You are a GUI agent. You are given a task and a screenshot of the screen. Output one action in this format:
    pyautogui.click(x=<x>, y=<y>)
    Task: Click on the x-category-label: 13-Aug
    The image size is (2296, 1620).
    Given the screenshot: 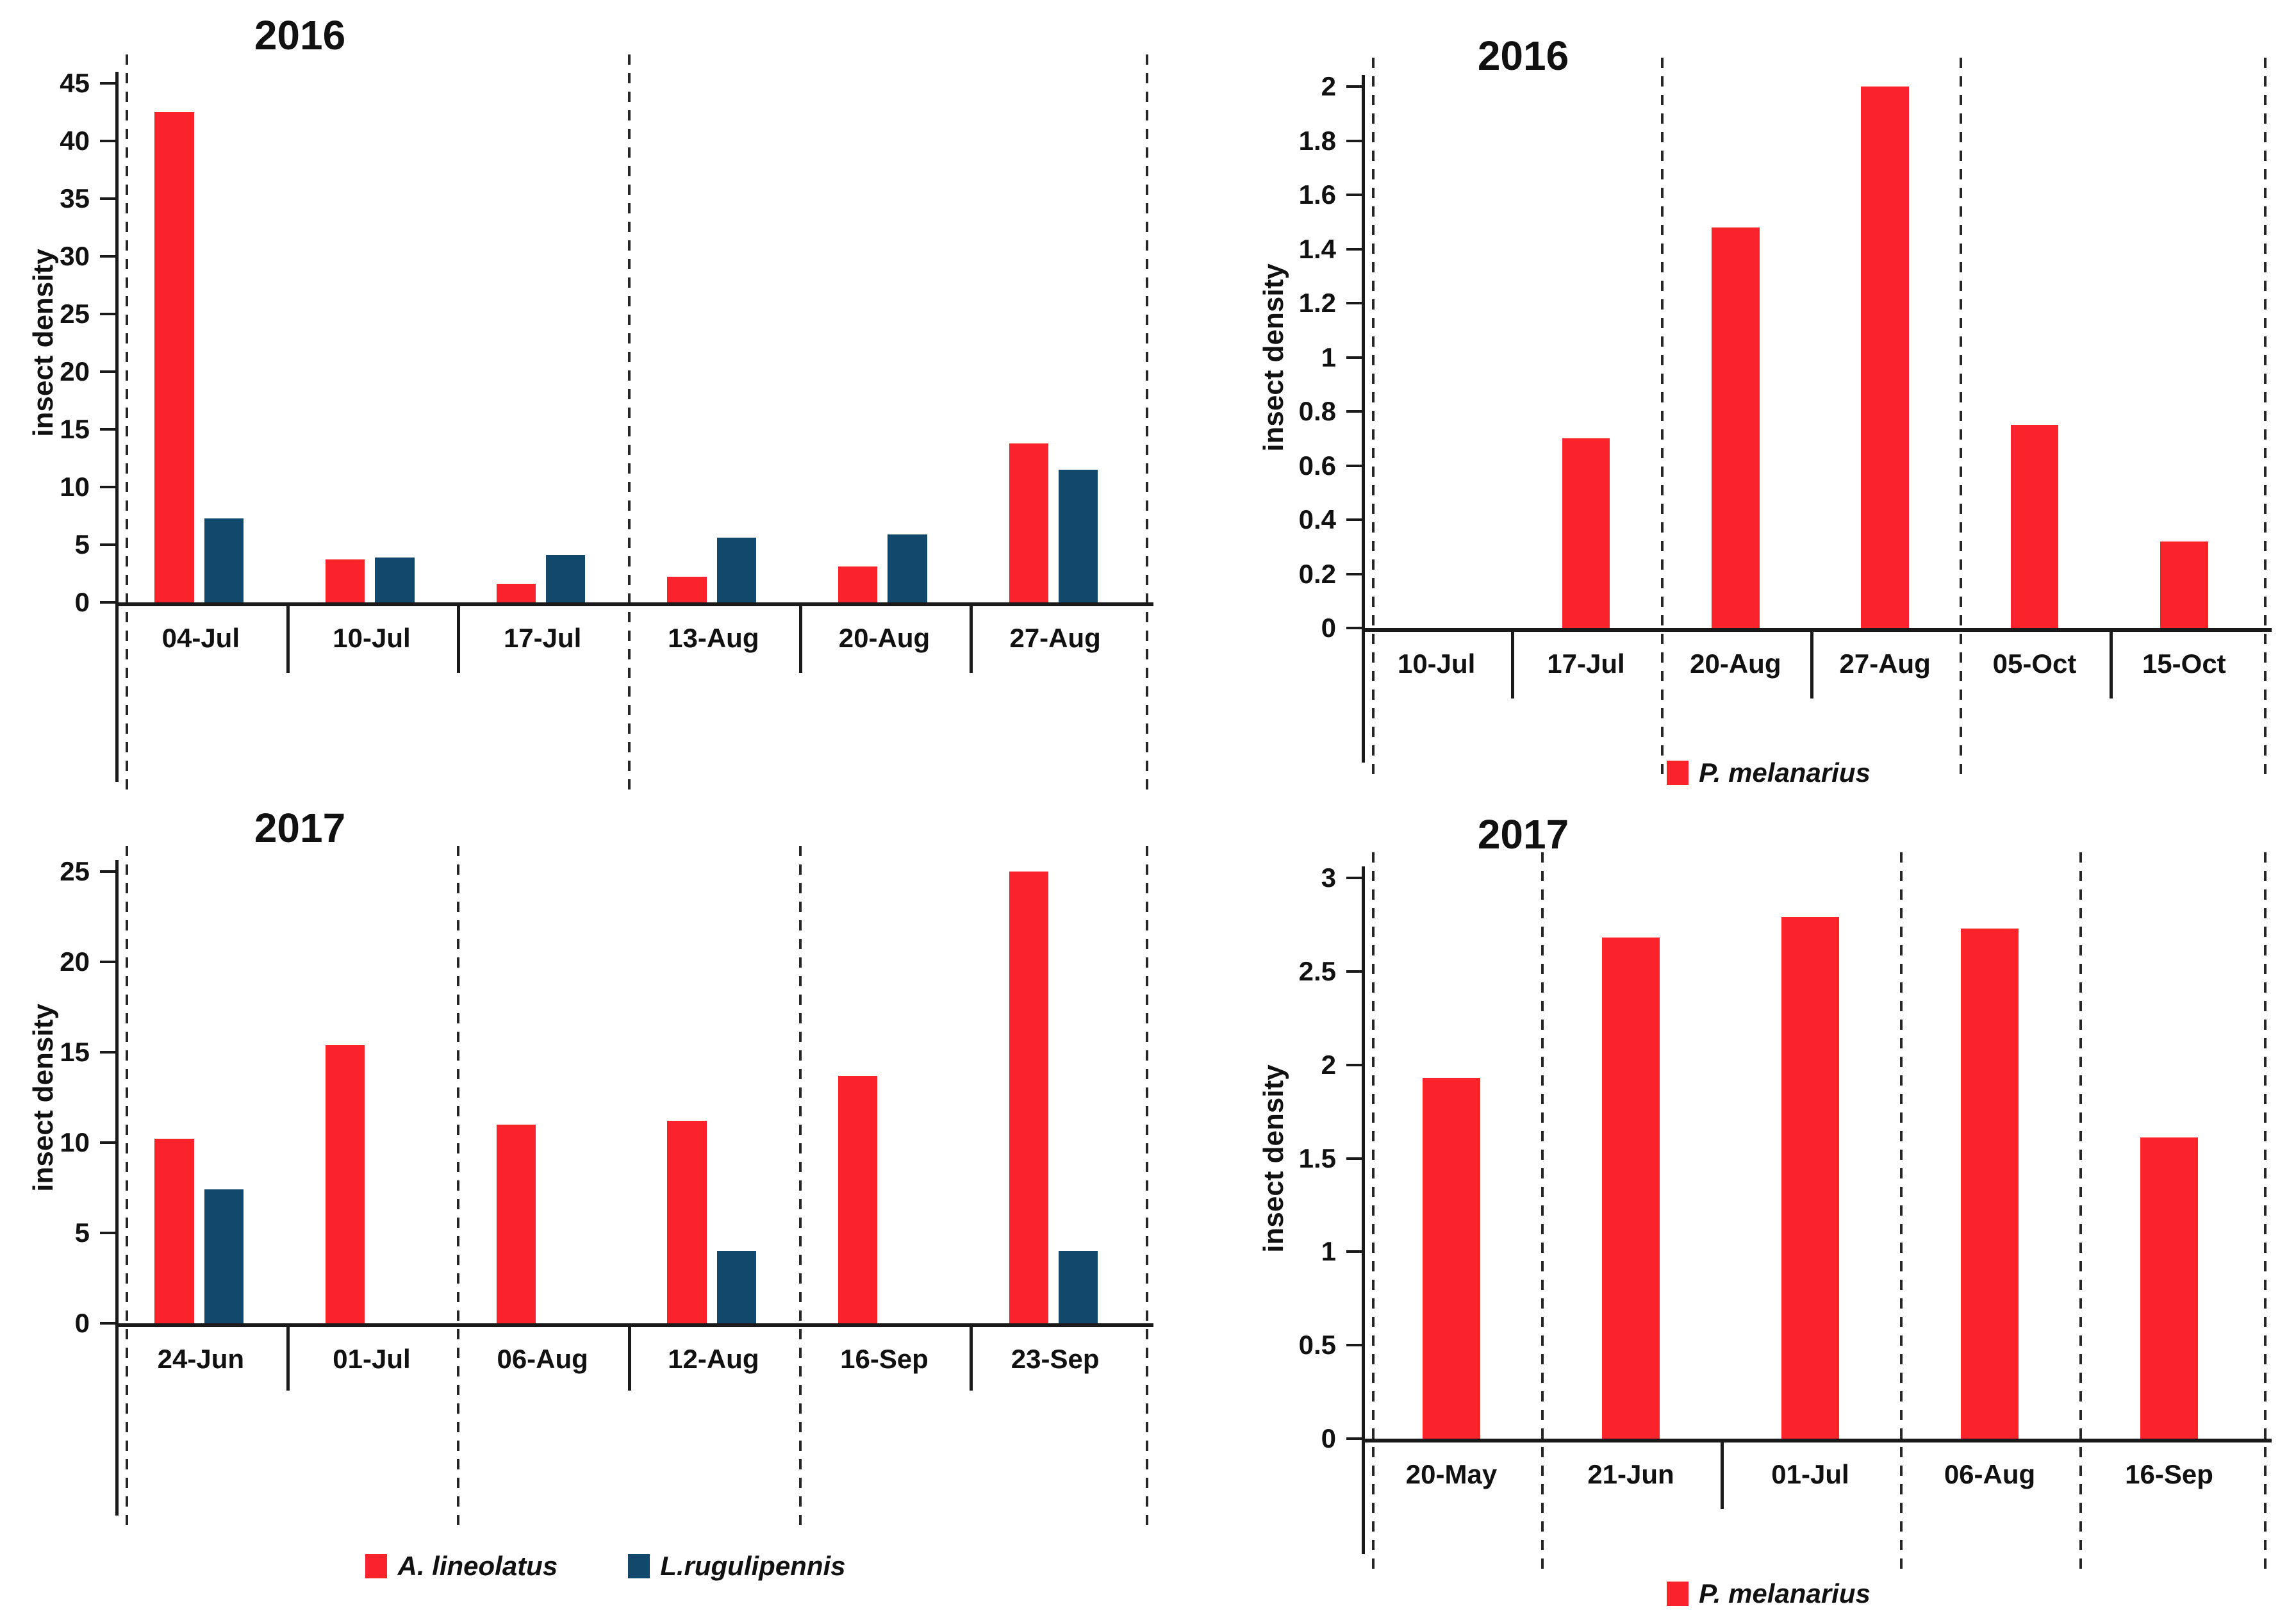 What is the action you would take?
    pyautogui.click(x=714, y=638)
    